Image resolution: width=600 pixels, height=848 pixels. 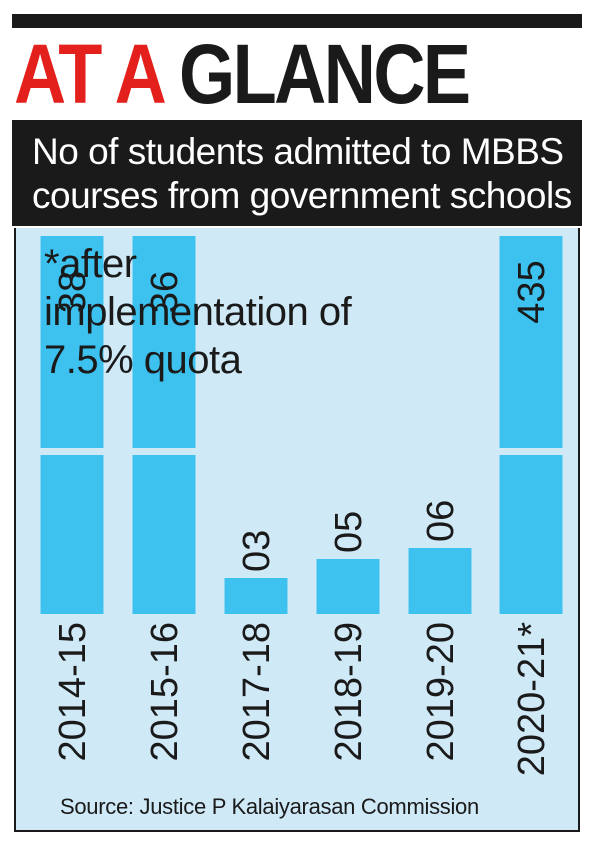 What do you see at coordinates (89, 74) in the screenshot?
I see `headline-red: AT A` at bounding box center [89, 74].